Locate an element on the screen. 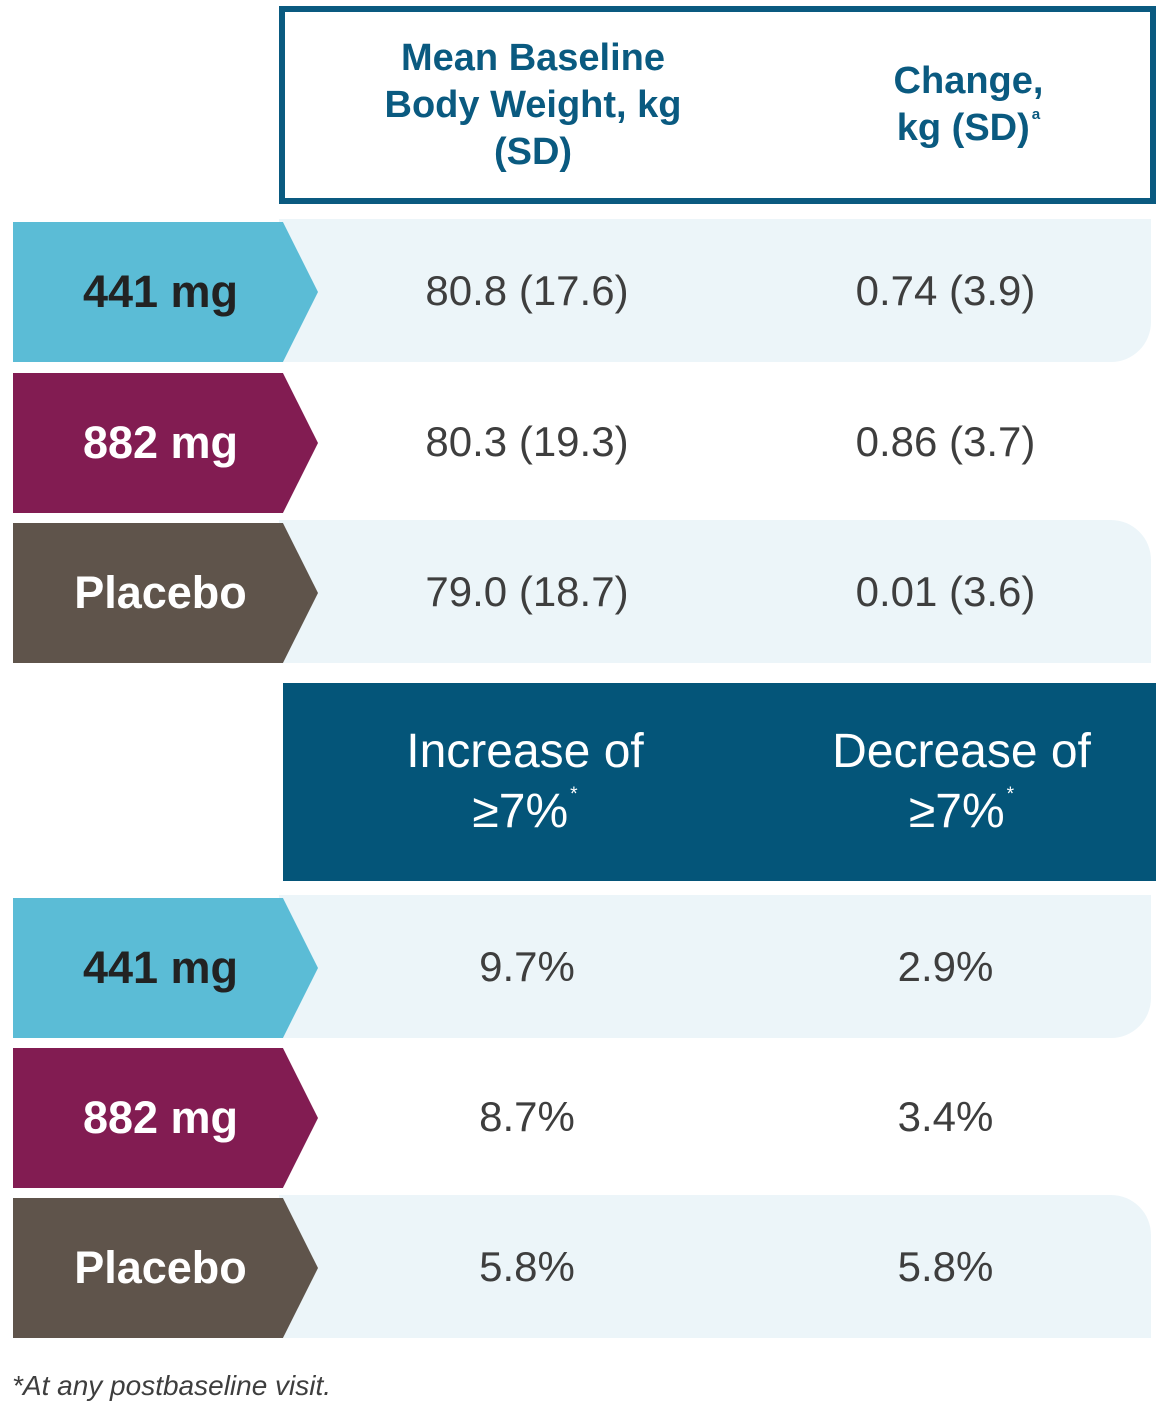 This screenshot has width=1161, height=1422. table1-row-882mg: 882 mg 80.3 (19.3) 0.86 (3.7) is located at coordinates (580, 441).